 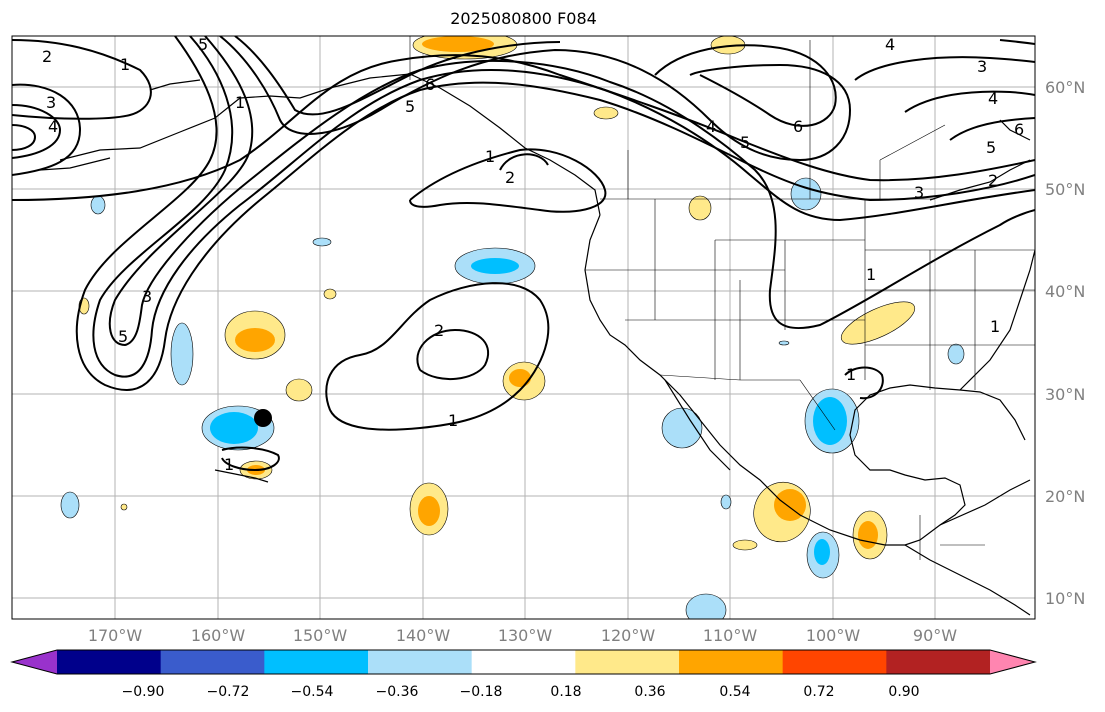 I want to click on lon-label: 120°W, so click(x=628, y=635).